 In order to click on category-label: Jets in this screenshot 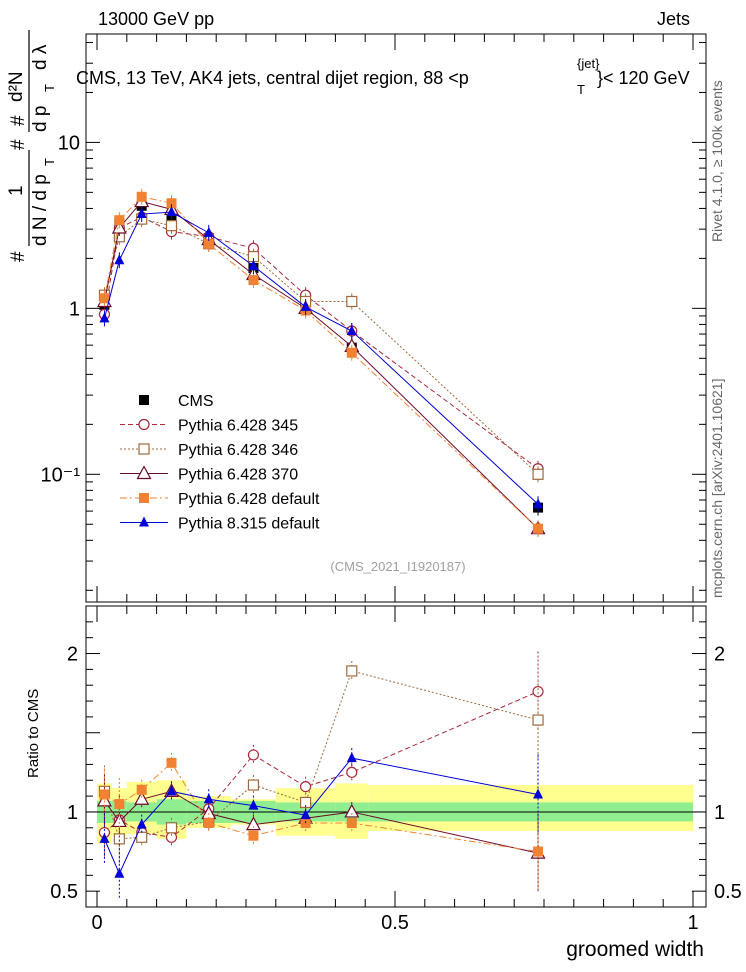, I will do `click(673, 19)`.